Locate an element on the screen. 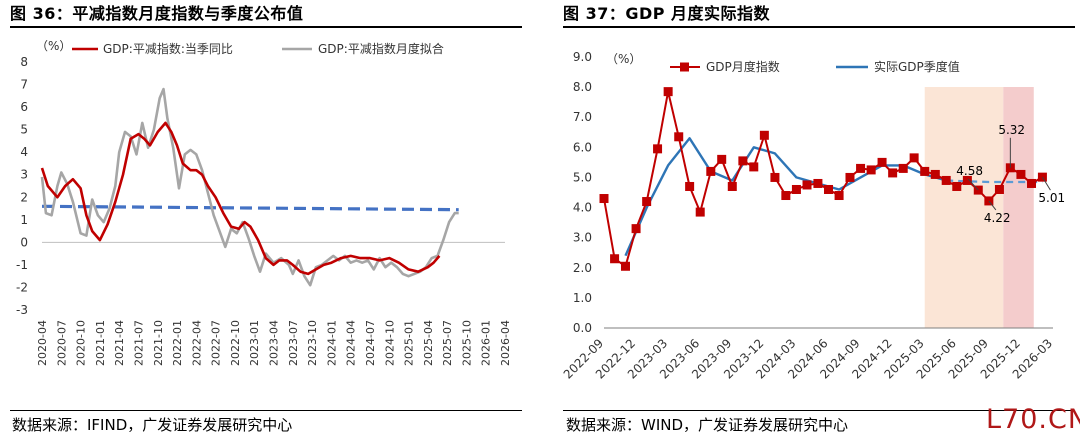 This screenshot has height=444, width=1080. y-tick-label: 5.0 is located at coordinates (582, 177).